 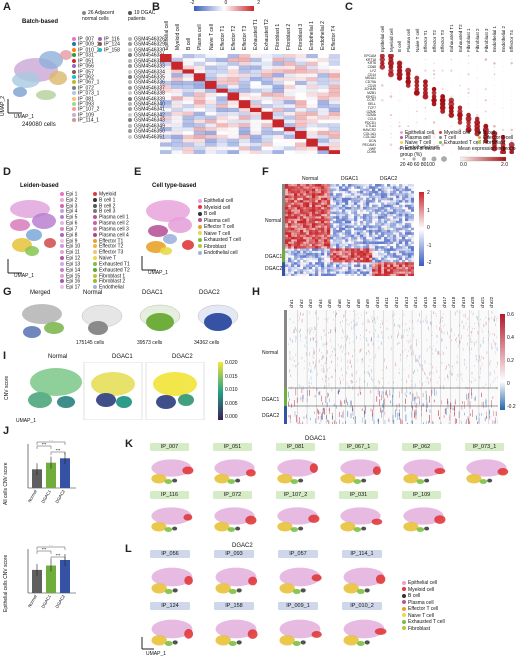 What do you see at coordinates (58, 453) in the screenshot?
I see `significance-bracket` at bounding box center [58, 453].